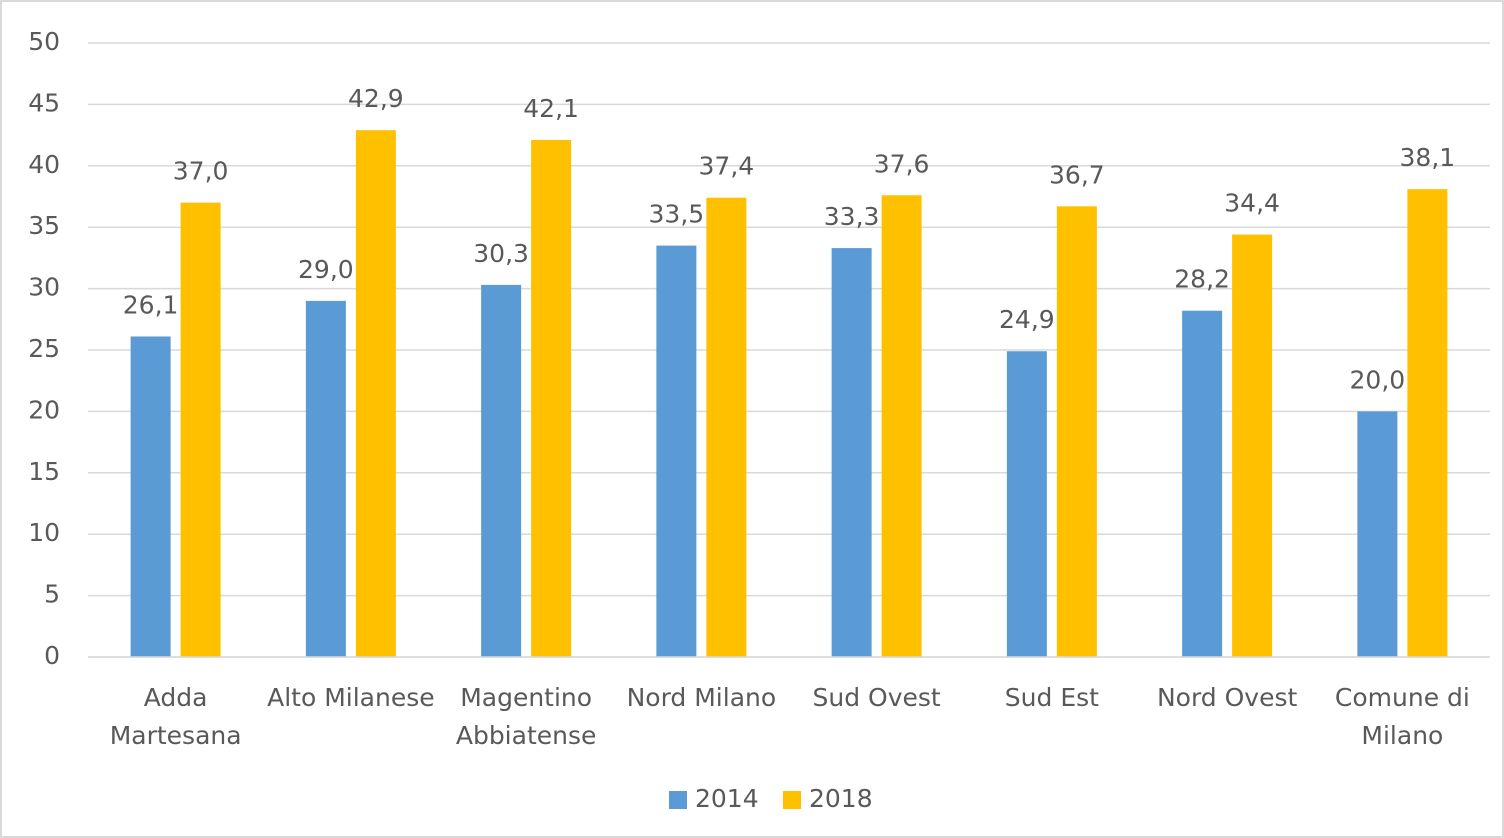  Describe the element at coordinates (727, 166) in the screenshot. I see `data-label: 37,4` at that location.